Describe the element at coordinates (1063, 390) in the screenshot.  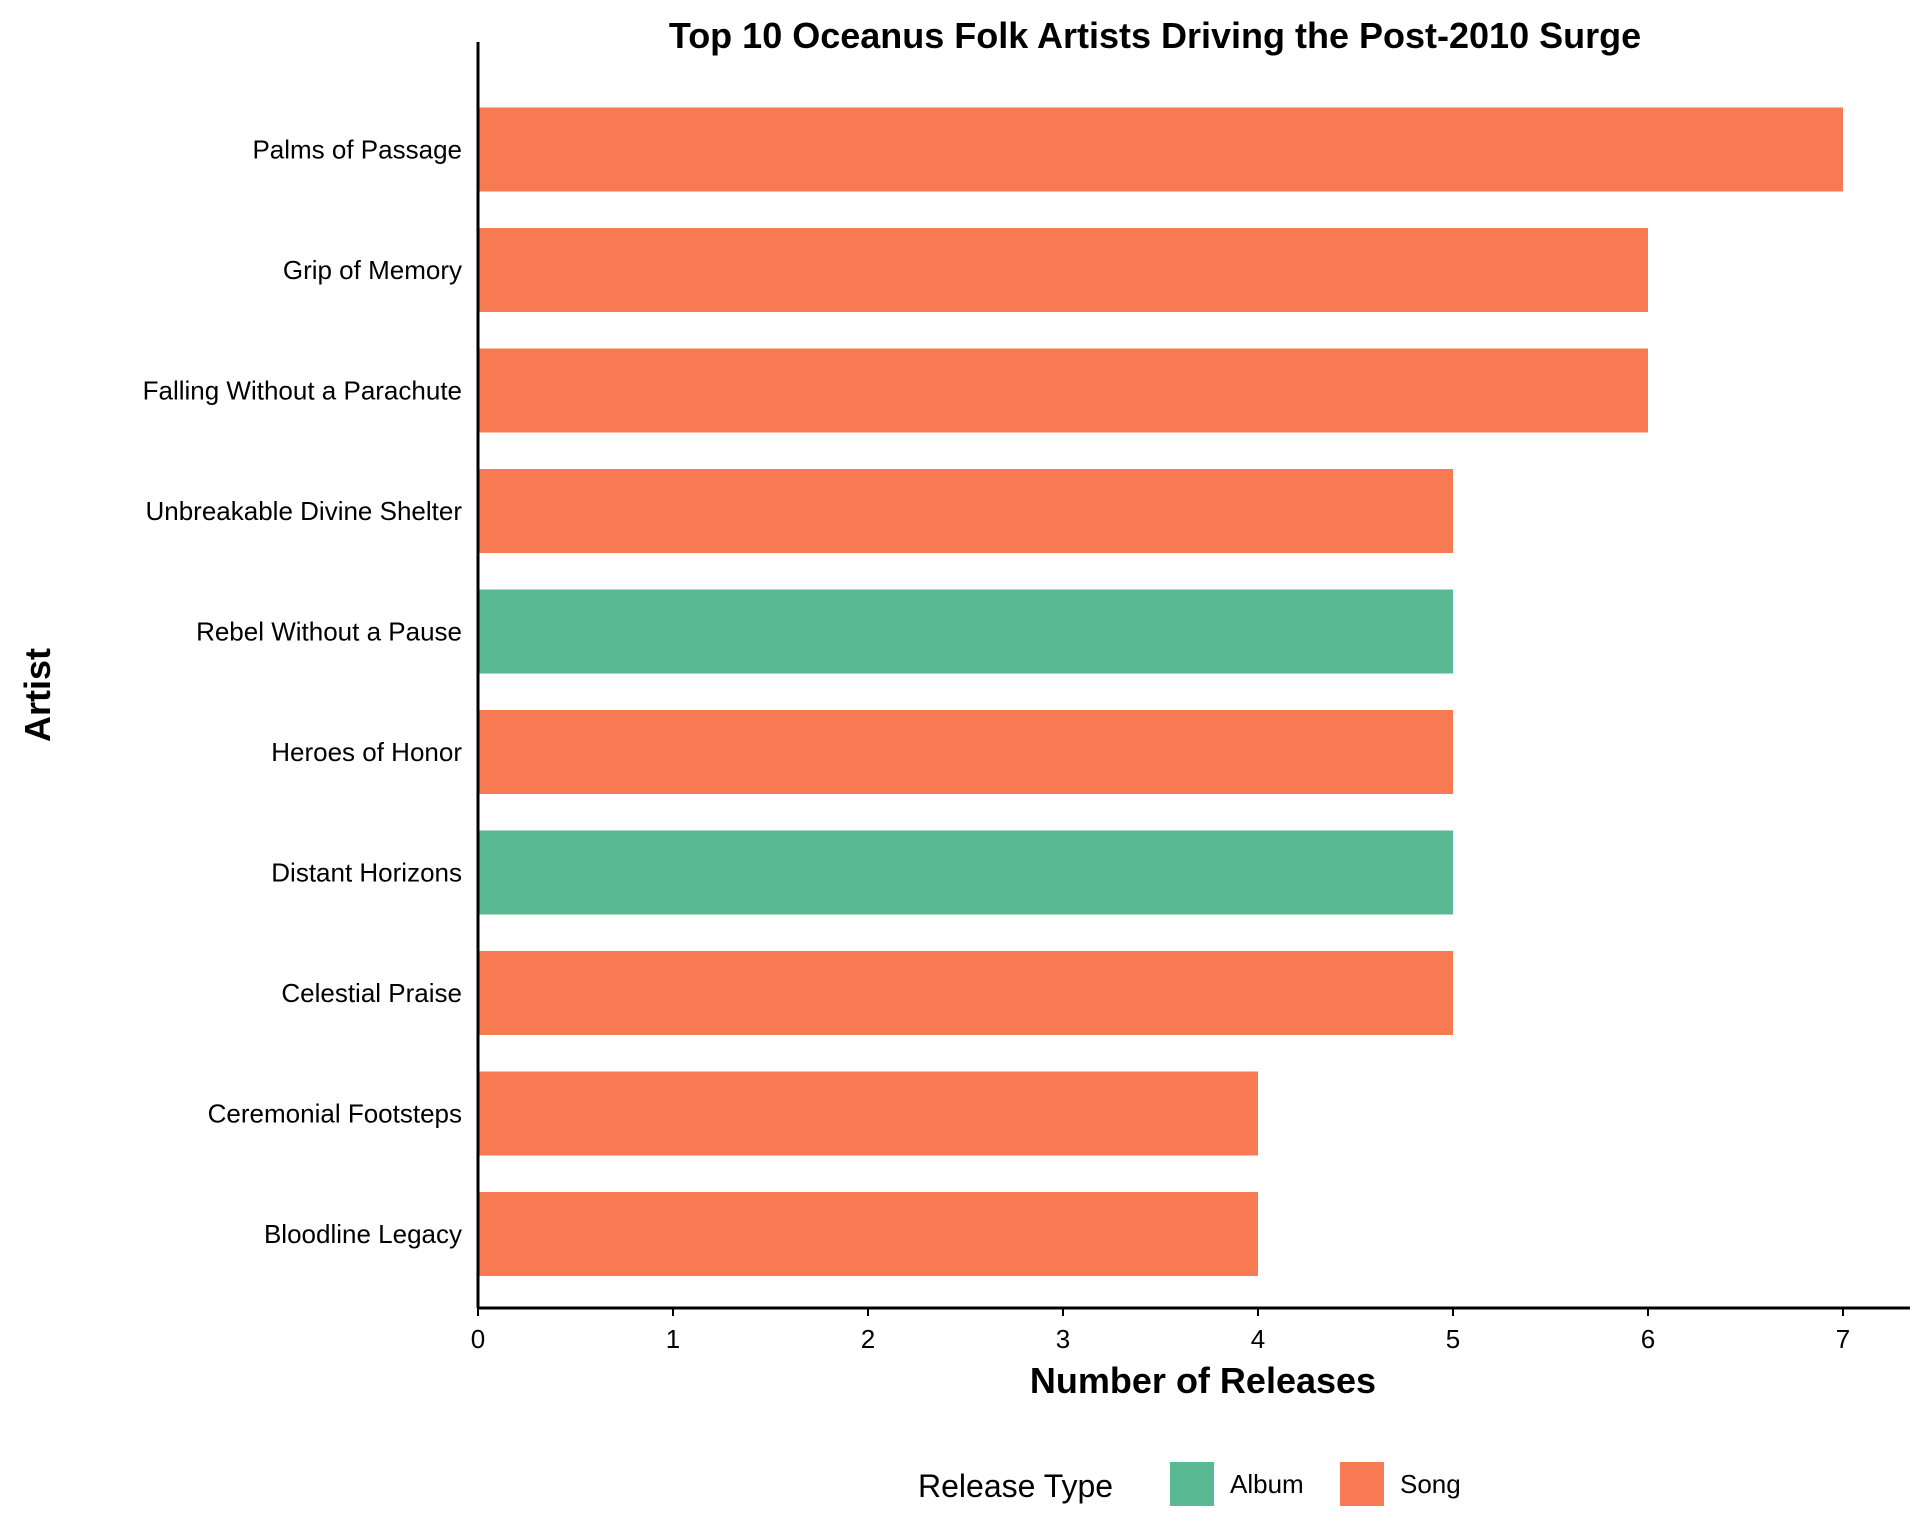
I see `bar-falling-without-a-parachute` at that location.